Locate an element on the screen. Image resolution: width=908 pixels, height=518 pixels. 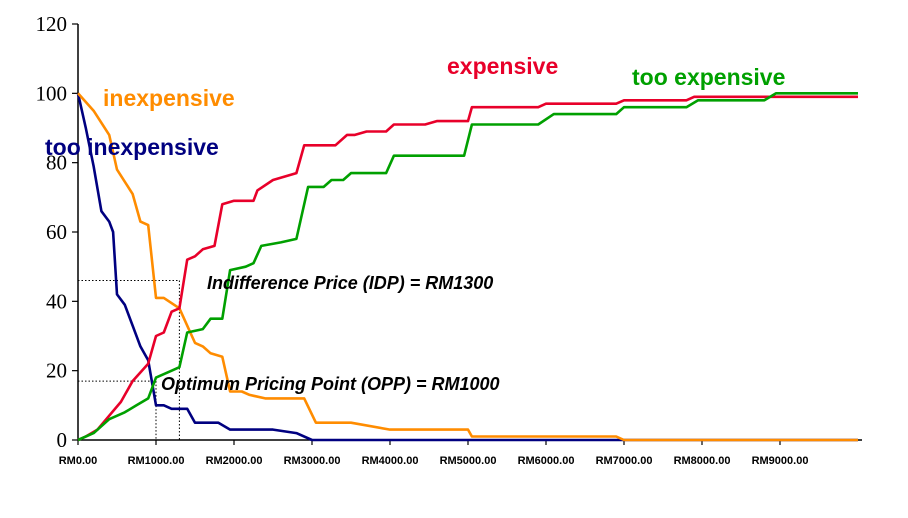
x-tick-label: RM8000.00 is located at coordinates (702, 461).